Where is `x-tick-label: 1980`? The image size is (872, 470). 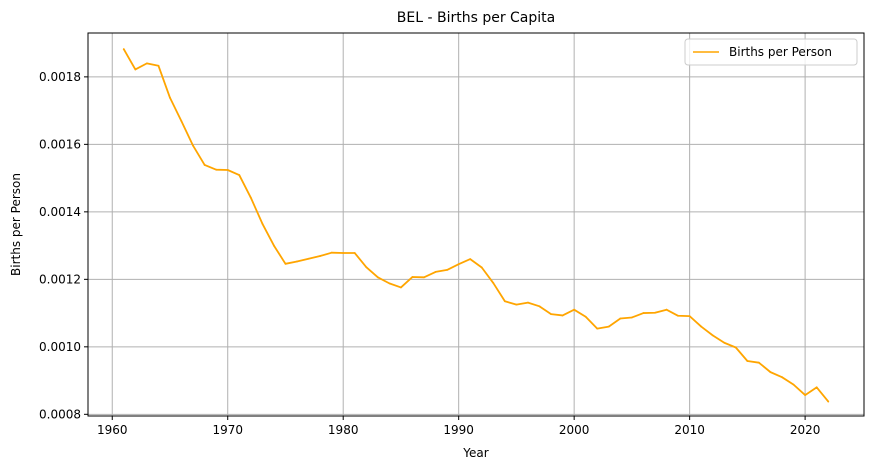
x-tick-label: 1980 is located at coordinates (343, 430).